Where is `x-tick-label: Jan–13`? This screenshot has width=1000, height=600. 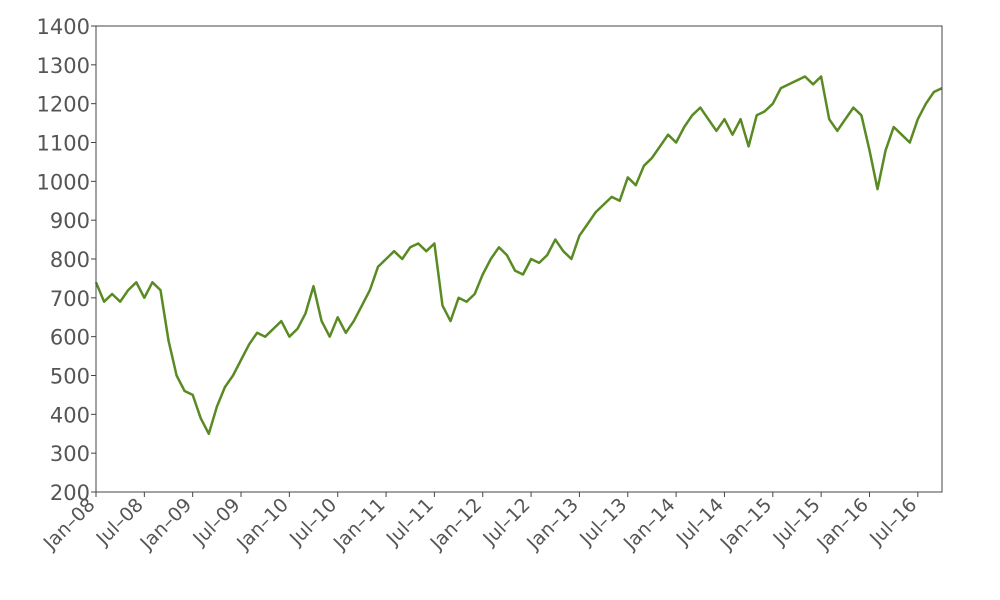 x-tick-label: Jan–13 is located at coordinates (552, 524).